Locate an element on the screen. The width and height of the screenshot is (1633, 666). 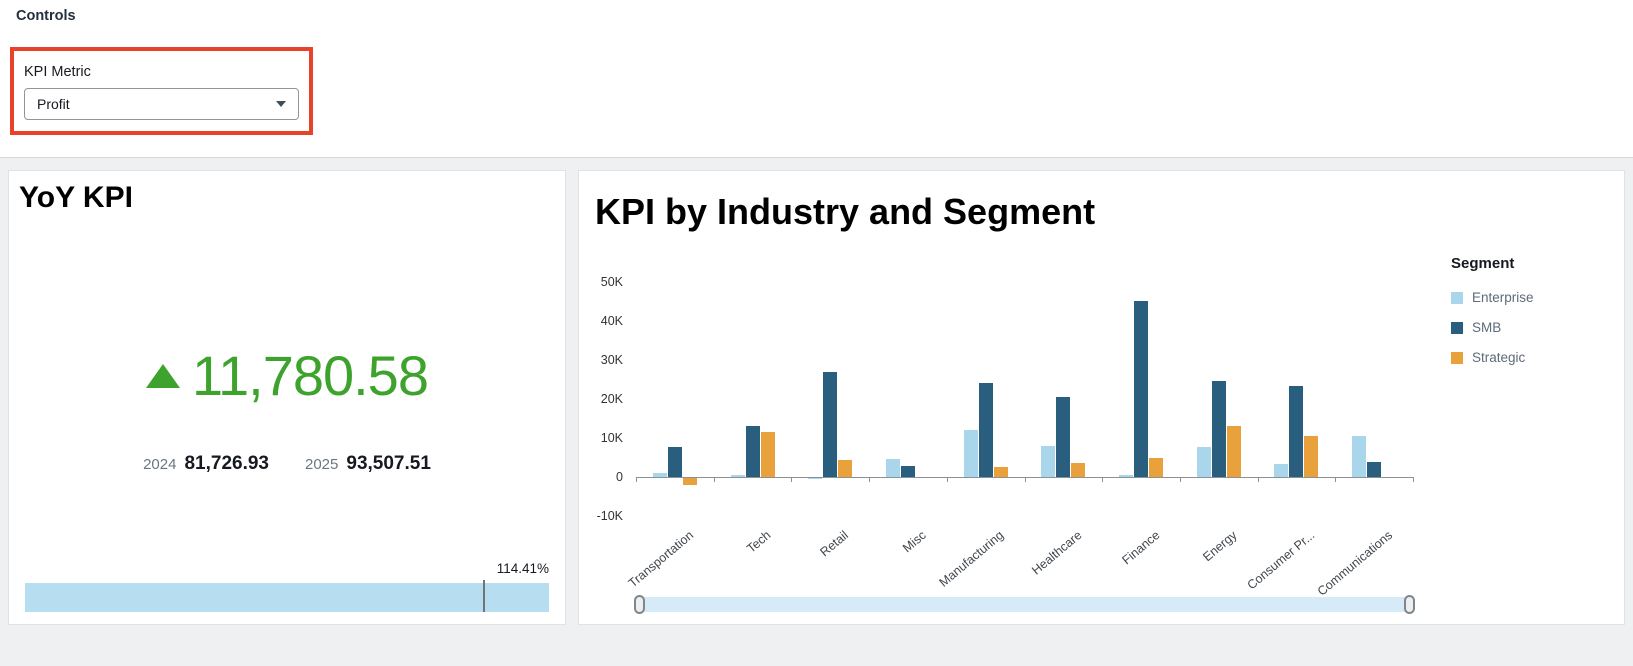
x-axis-label-text: Misc is located at coordinates (914, 542).